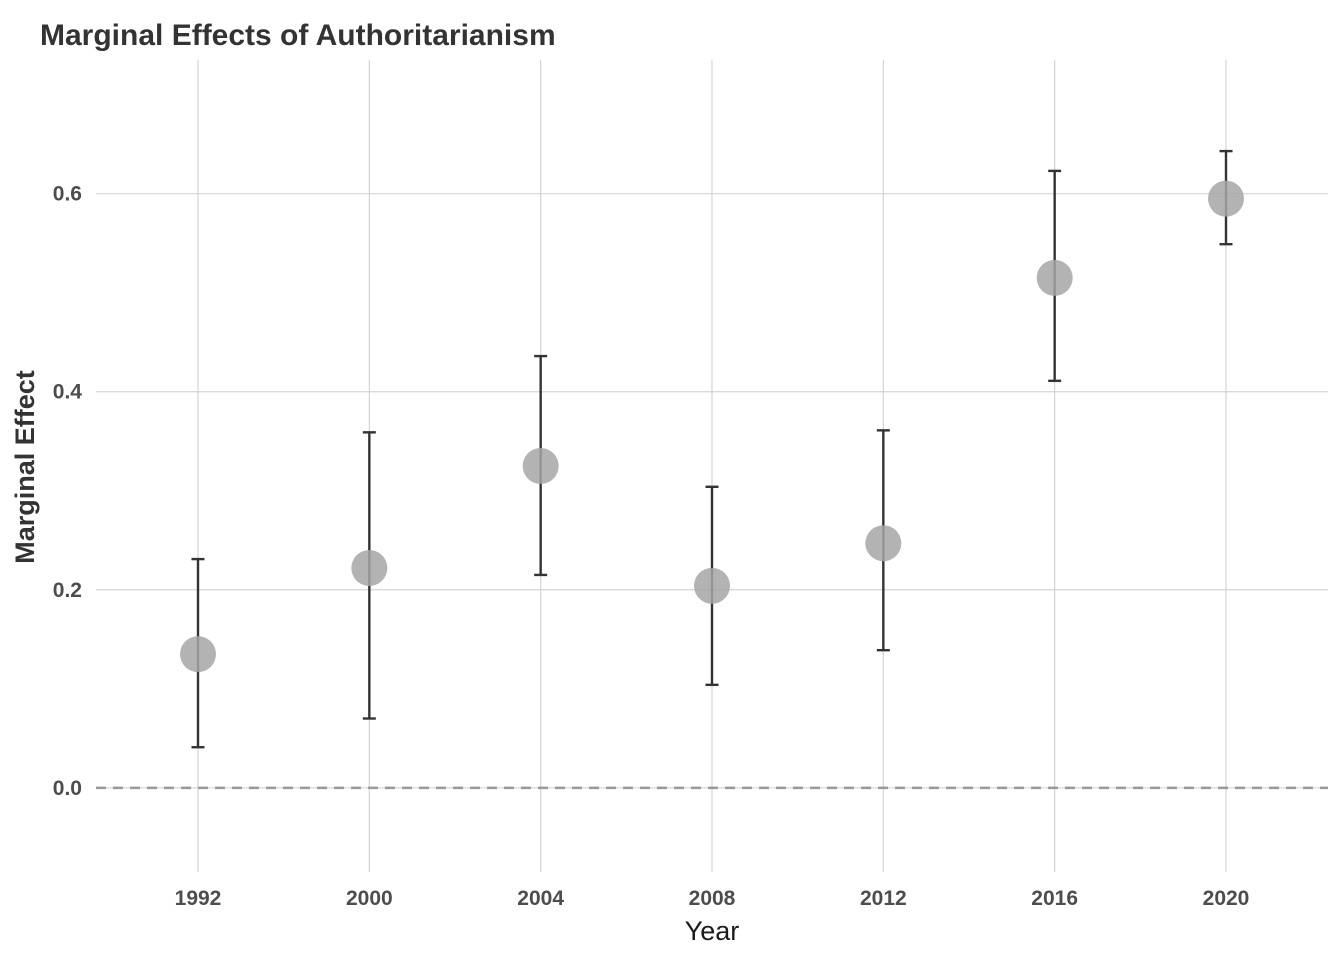 The image size is (1344, 960). Describe the element at coordinates (369, 567) in the screenshot. I see `point-2000` at that location.